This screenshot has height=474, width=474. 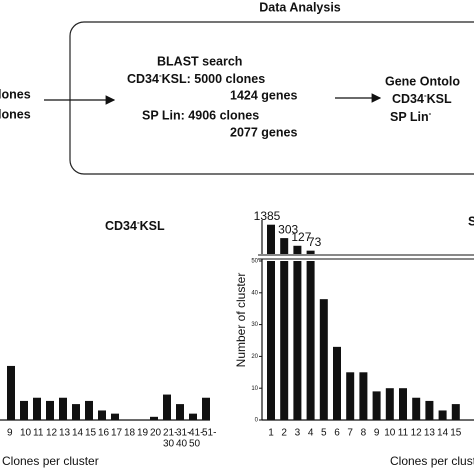 I want to click on x-tick-label: 3, so click(x=298, y=433).